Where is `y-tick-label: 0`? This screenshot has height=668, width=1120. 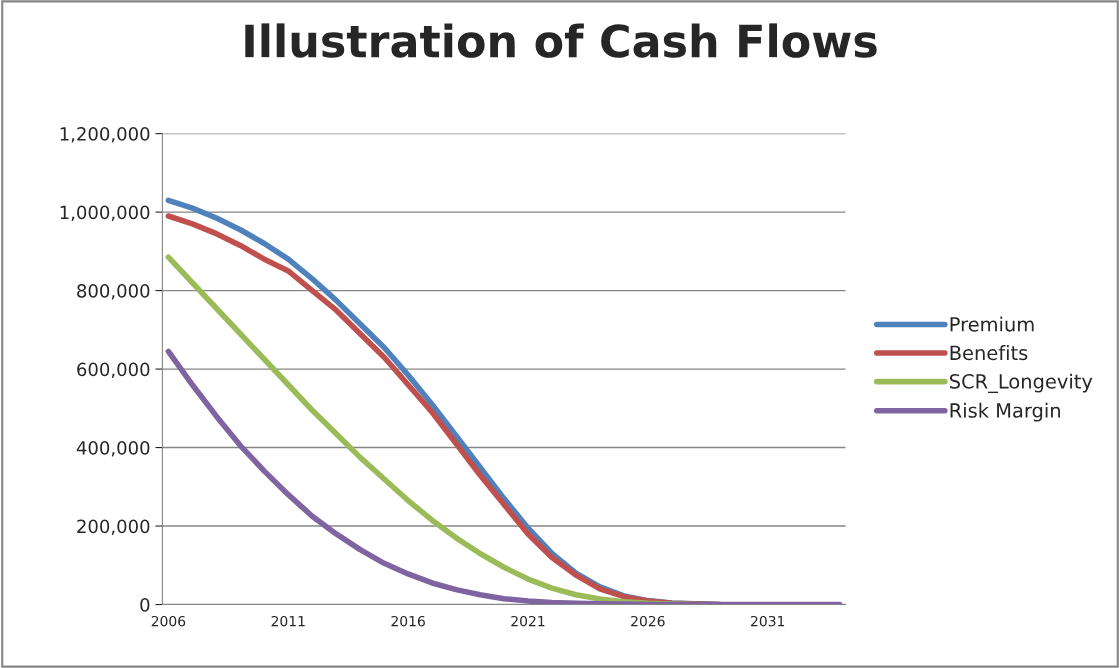
y-tick-label: 0 is located at coordinates (145, 605).